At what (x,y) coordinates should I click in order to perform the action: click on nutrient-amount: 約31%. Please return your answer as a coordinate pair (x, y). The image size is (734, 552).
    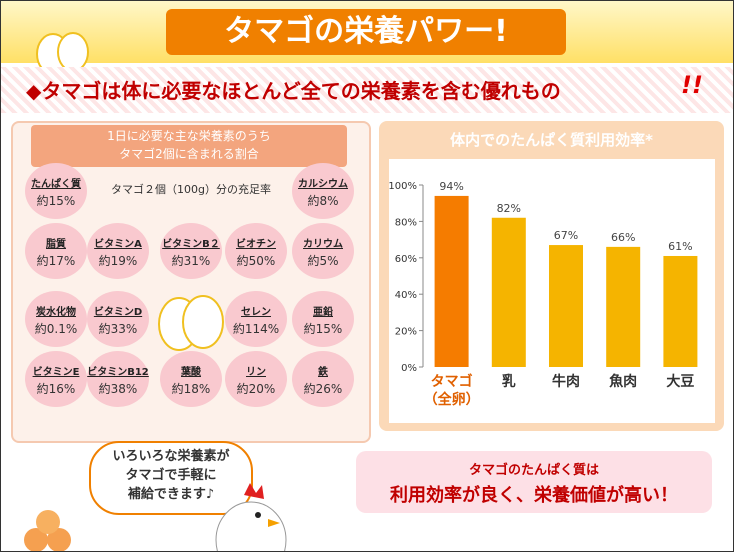
    Looking at the image, I should click on (191, 261).